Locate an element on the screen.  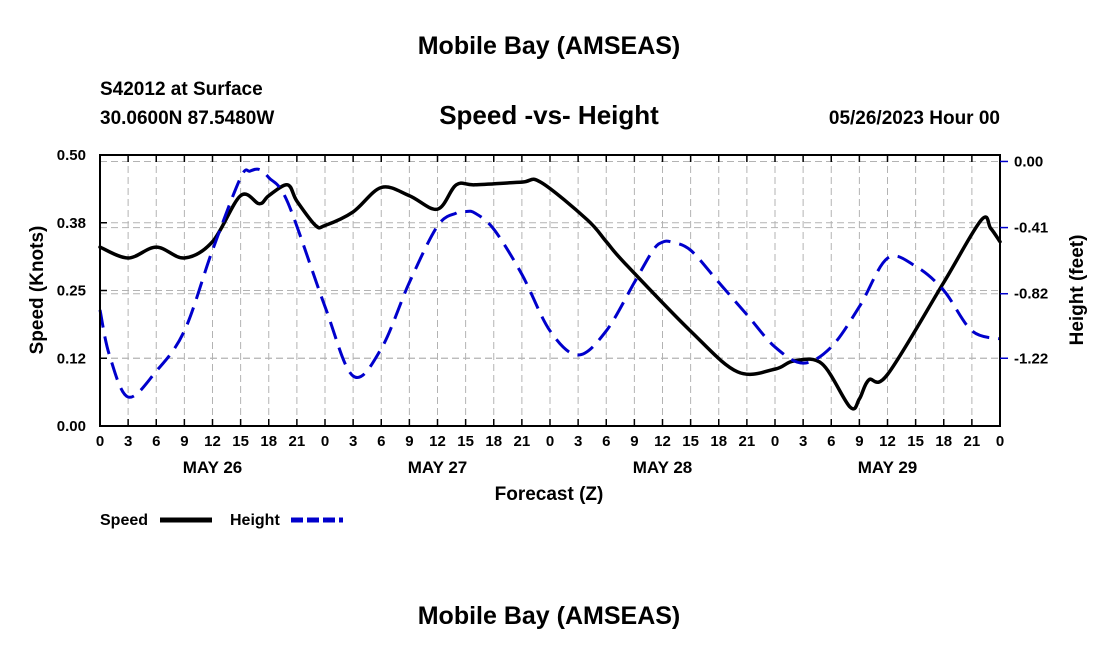
x-day-label: MAY 28 is located at coordinates (663, 467).